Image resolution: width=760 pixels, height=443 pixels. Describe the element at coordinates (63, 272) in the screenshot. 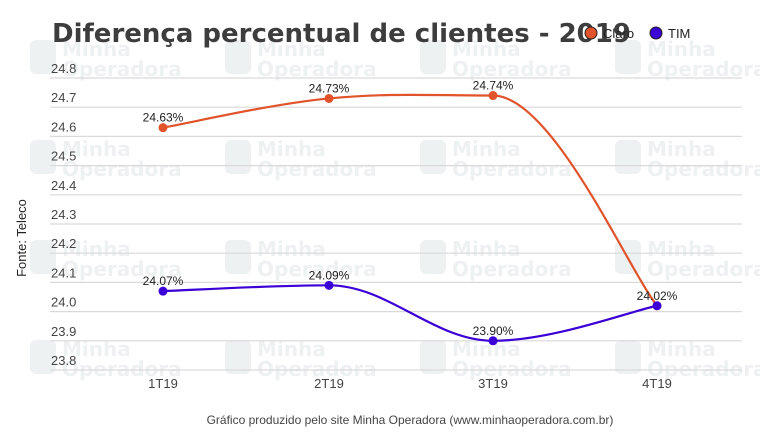

I see `y-tick-label: 24.1` at that location.